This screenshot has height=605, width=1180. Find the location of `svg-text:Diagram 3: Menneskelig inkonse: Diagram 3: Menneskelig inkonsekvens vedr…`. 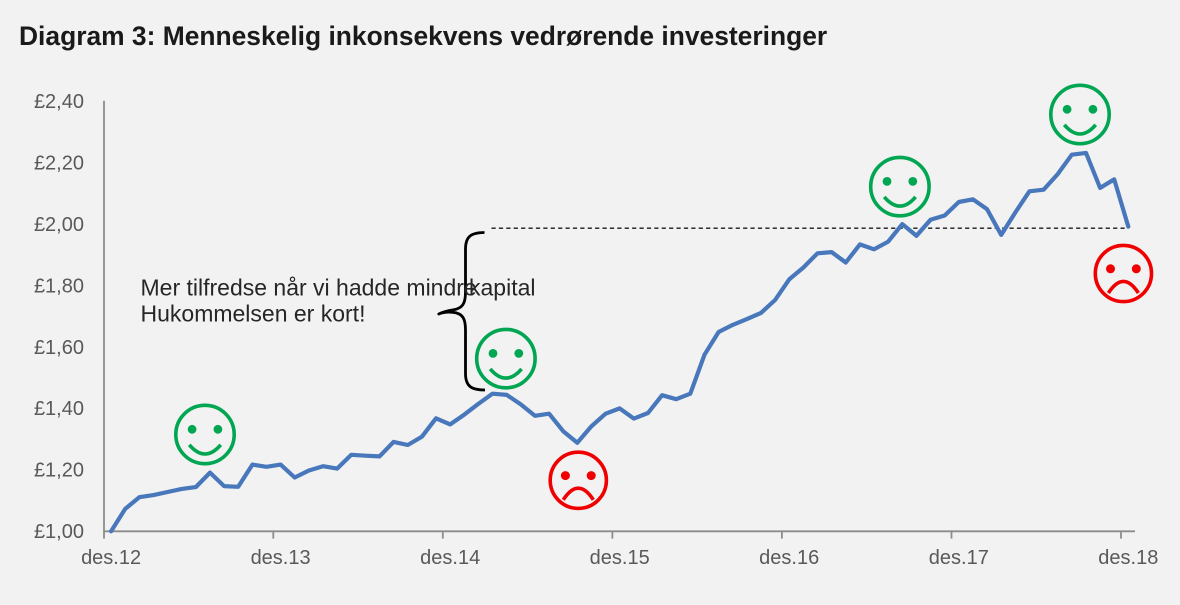

svg-text:Diagram 3: Menneskelig inkonse: Diagram 3: Menneskelig inkonsekvens vedr… is located at coordinates (423, 36).